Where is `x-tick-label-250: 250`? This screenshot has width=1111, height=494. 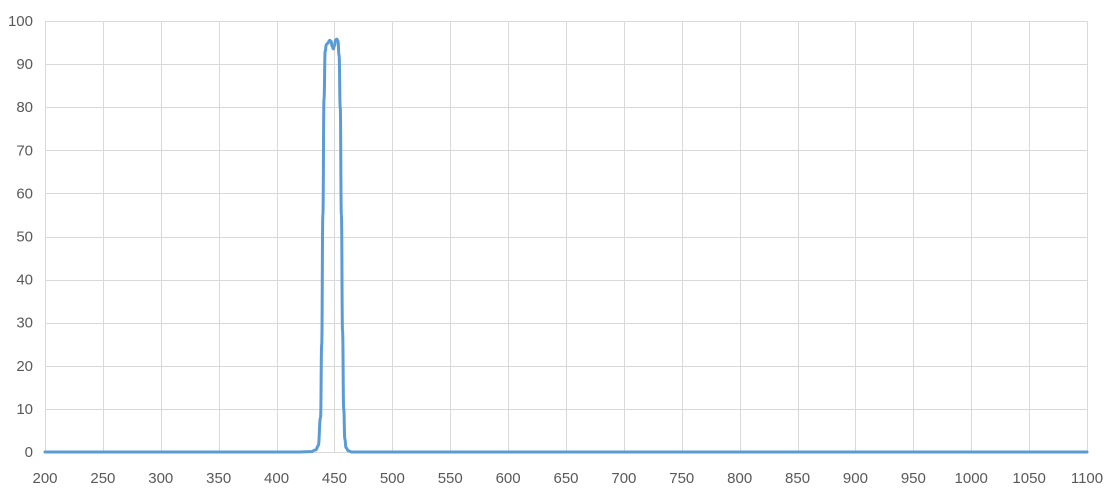 x-tick-label-250: 250 is located at coordinates (102, 478).